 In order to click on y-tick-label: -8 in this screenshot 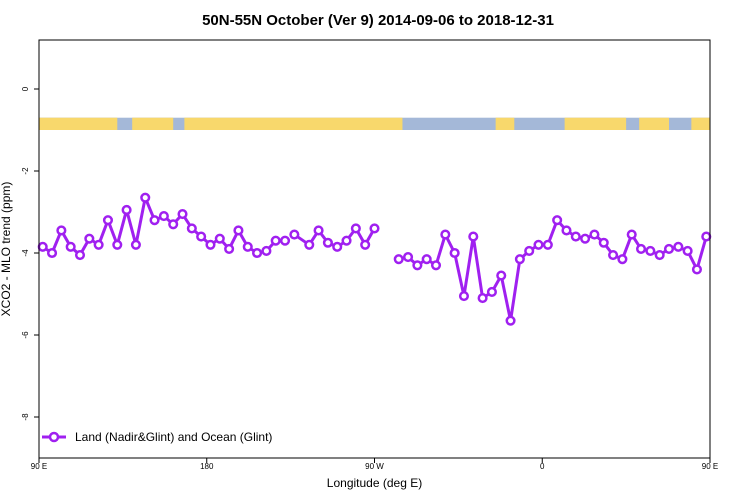, I will do `click(25, 417)`.